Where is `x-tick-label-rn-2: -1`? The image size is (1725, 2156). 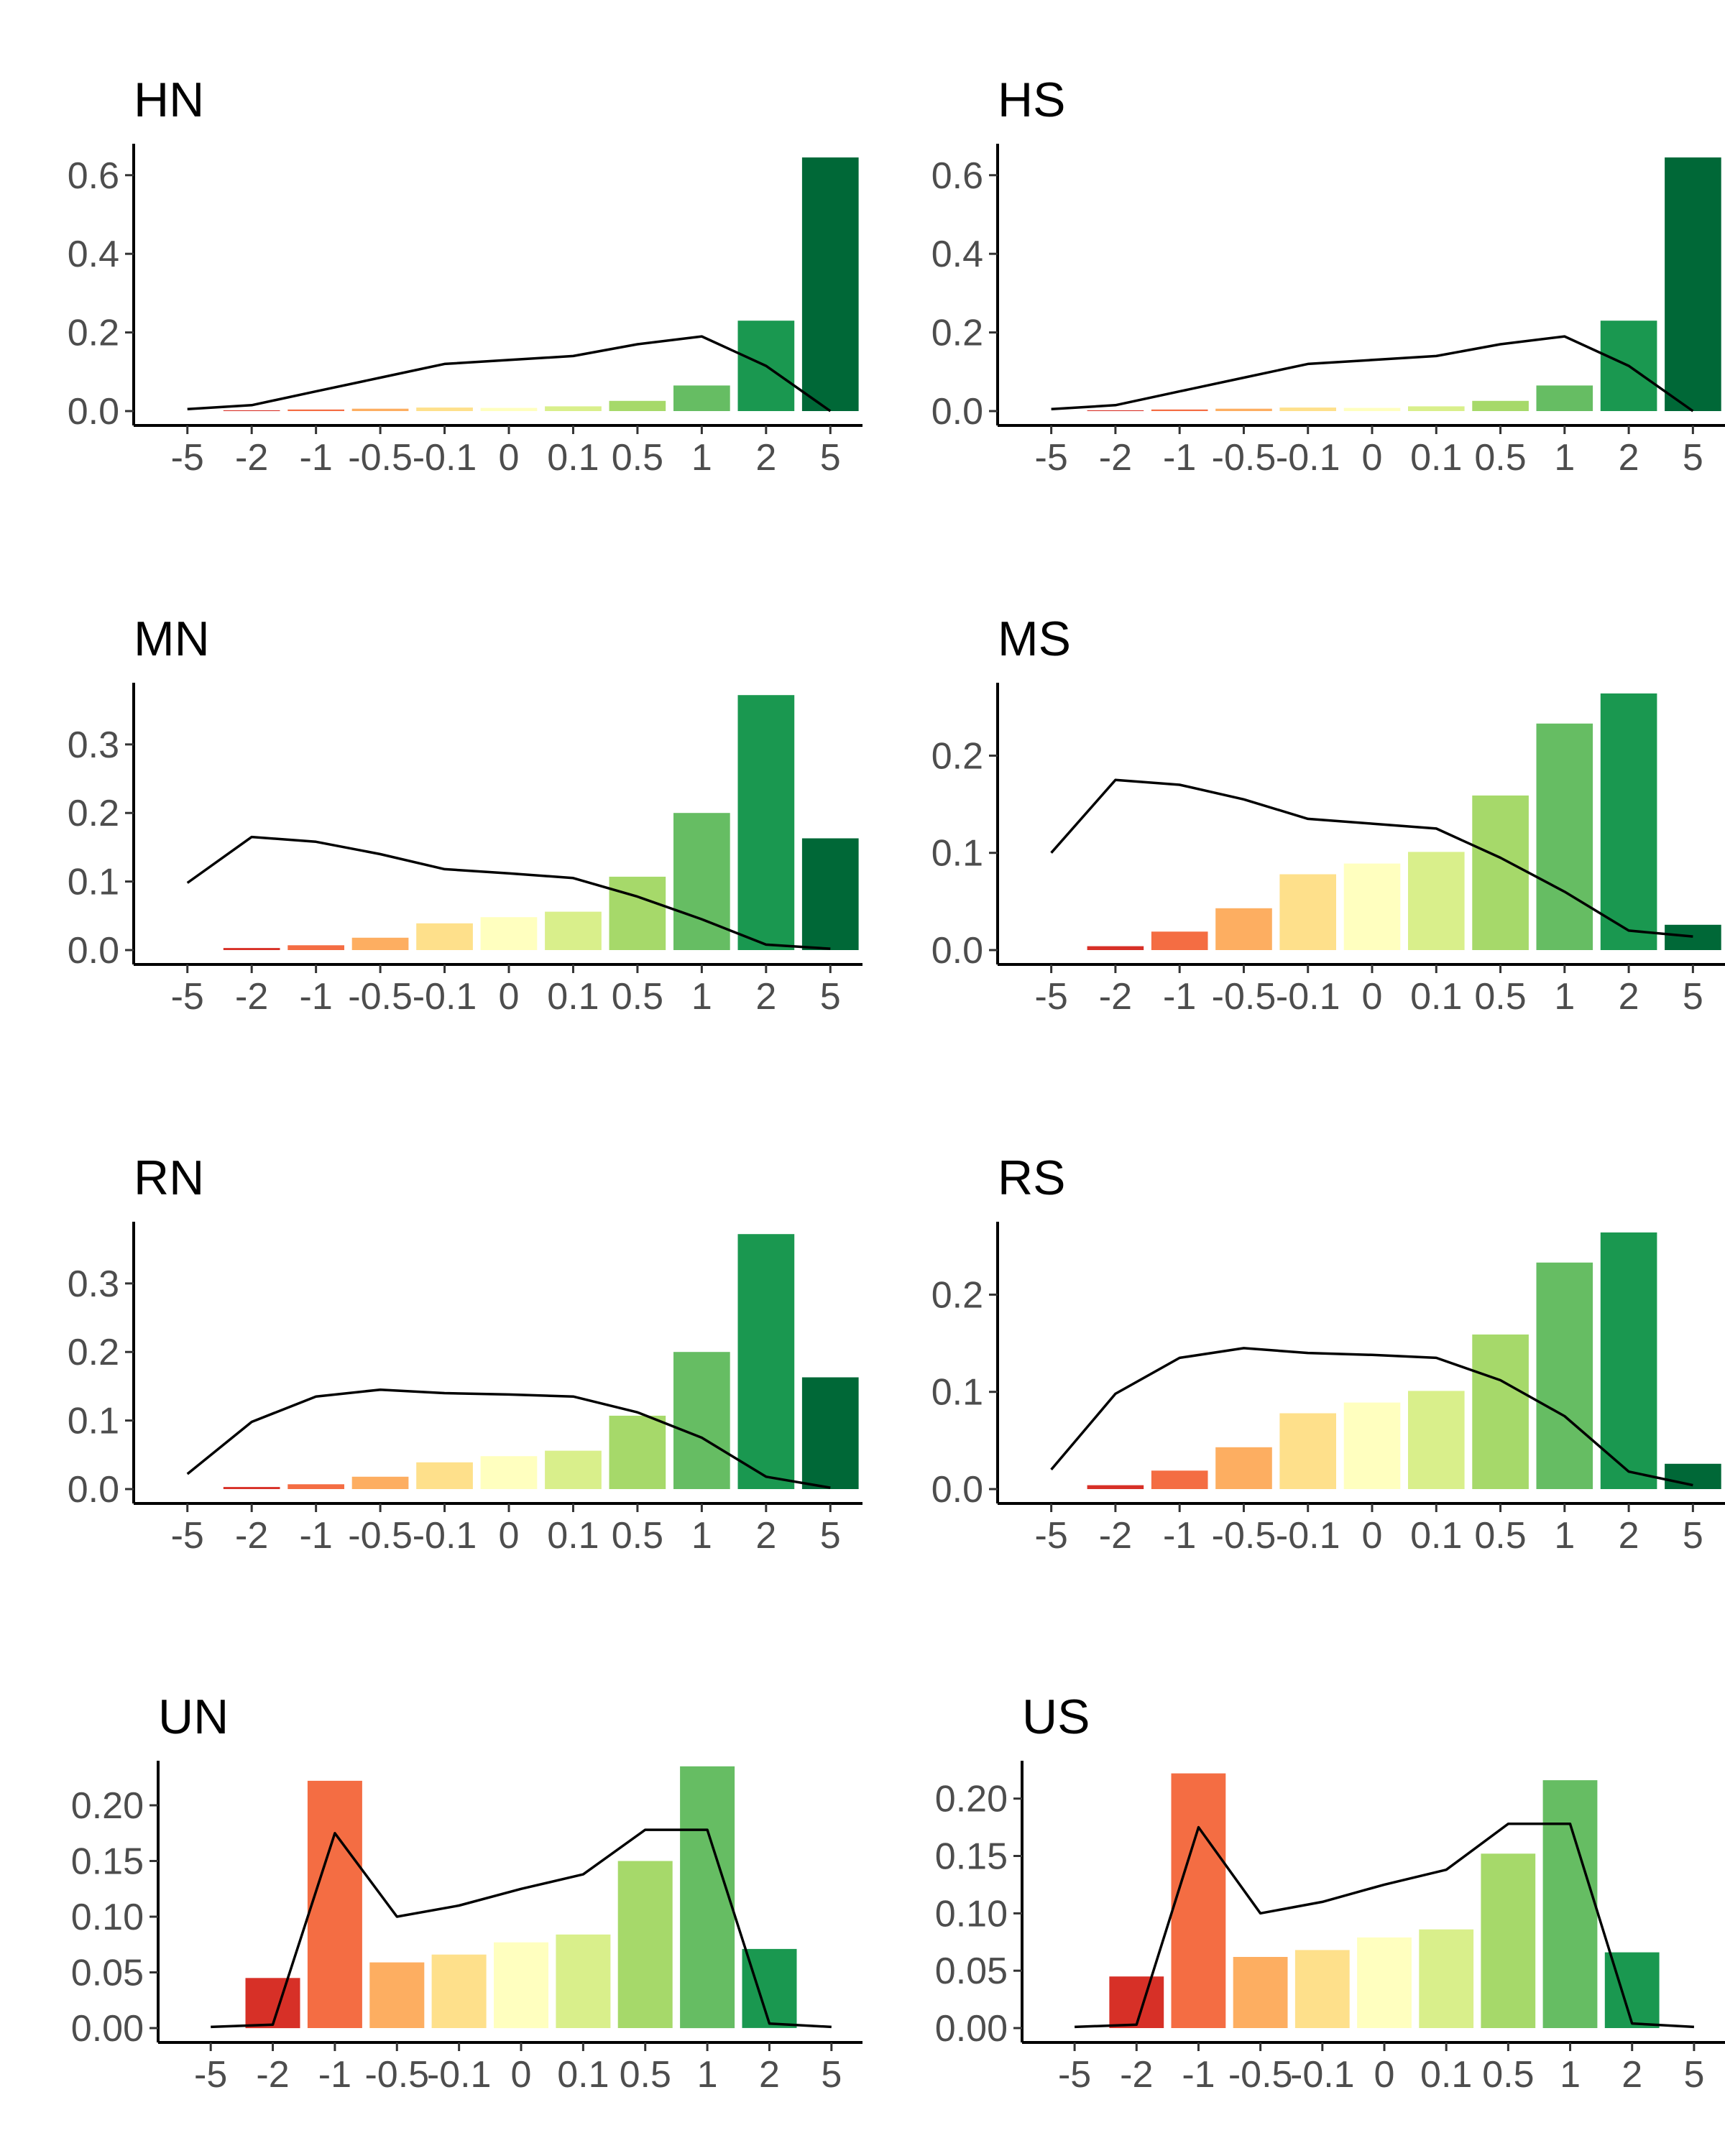 x-tick-label-rn-2: -1 is located at coordinates (316, 1536).